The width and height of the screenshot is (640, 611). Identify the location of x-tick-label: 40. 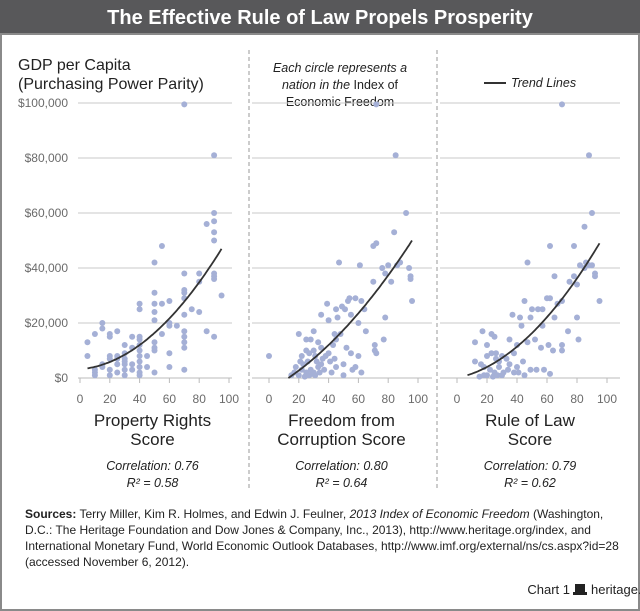
(329, 399).